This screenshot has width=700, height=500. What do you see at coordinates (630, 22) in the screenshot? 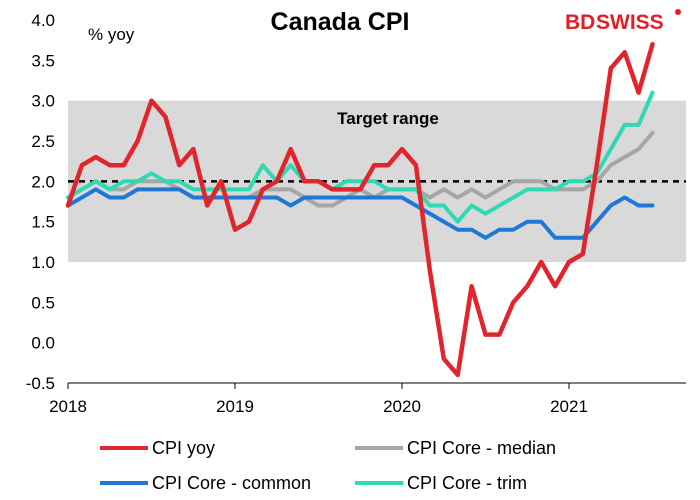
I see `logo-swiss: SWISS` at bounding box center [630, 22].